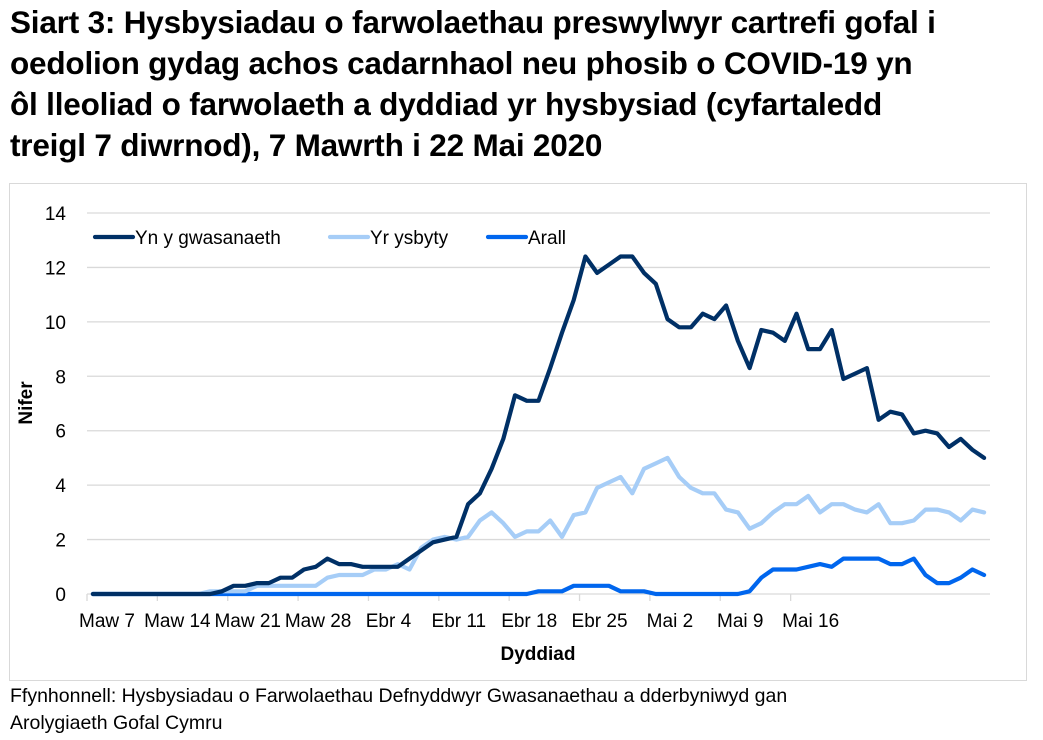  What do you see at coordinates (55, 323) in the screenshot?
I see `y-tick-label: 10` at bounding box center [55, 323].